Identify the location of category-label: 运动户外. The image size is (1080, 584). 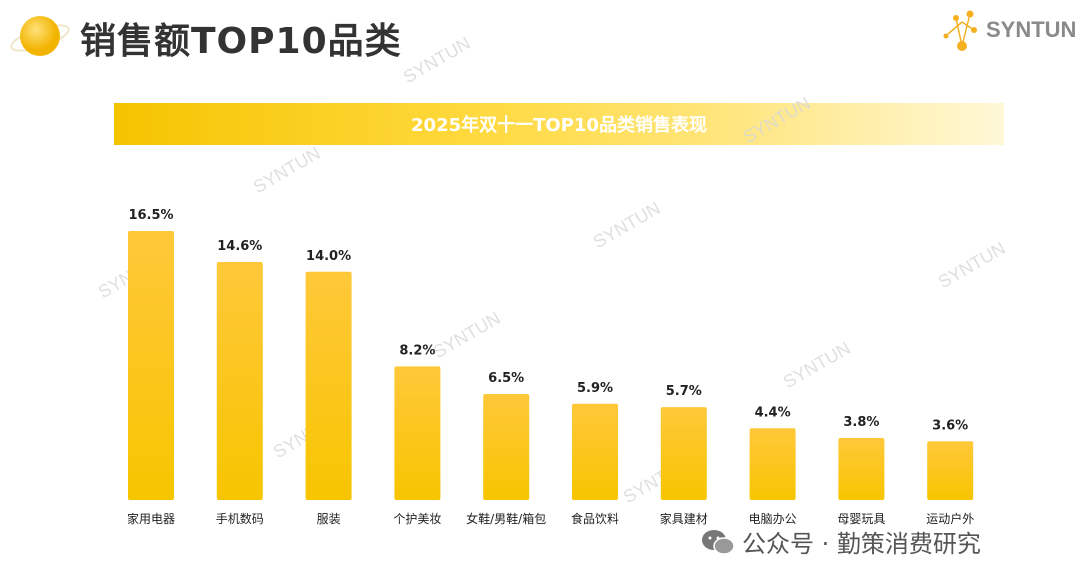
(950, 518).